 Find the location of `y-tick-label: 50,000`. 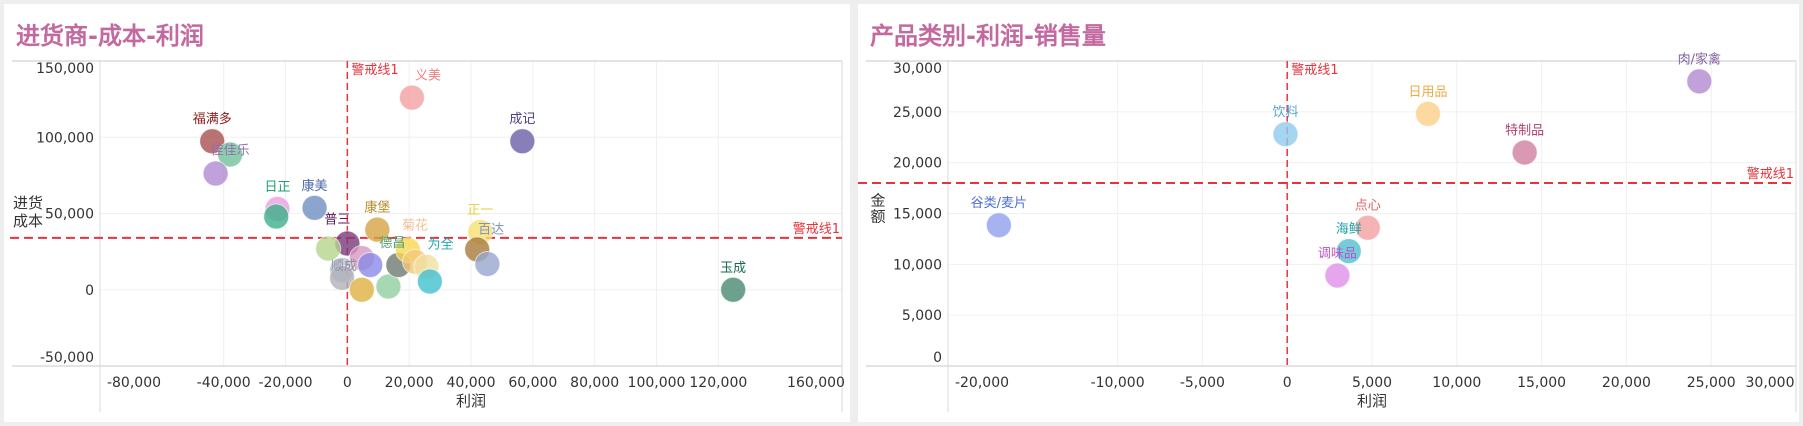

y-tick-label: 50,000 is located at coordinates (69, 215).